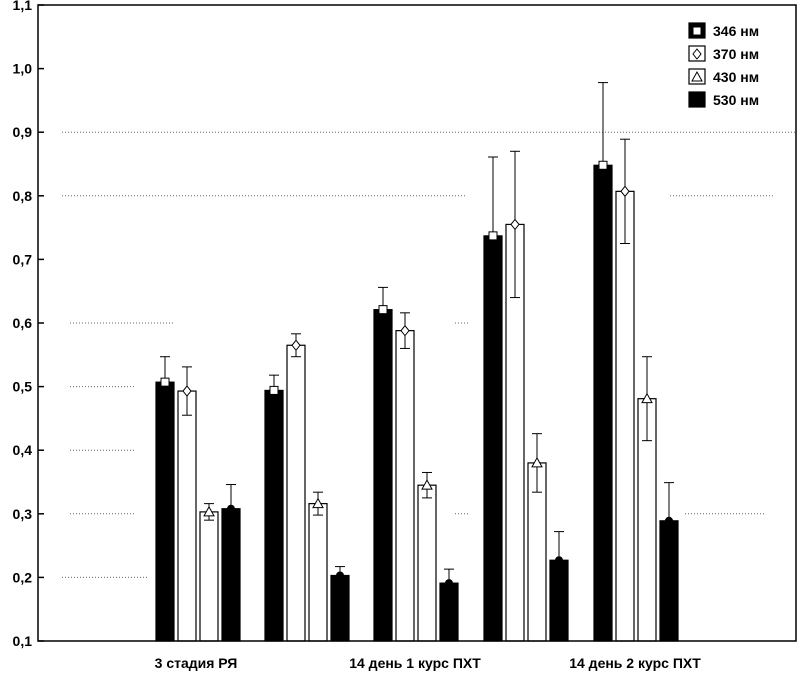  What do you see at coordinates (415, 663) in the screenshot?
I see `x-category-label: 14 день 1 курс ПХТ` at bounding box center [415, 663].